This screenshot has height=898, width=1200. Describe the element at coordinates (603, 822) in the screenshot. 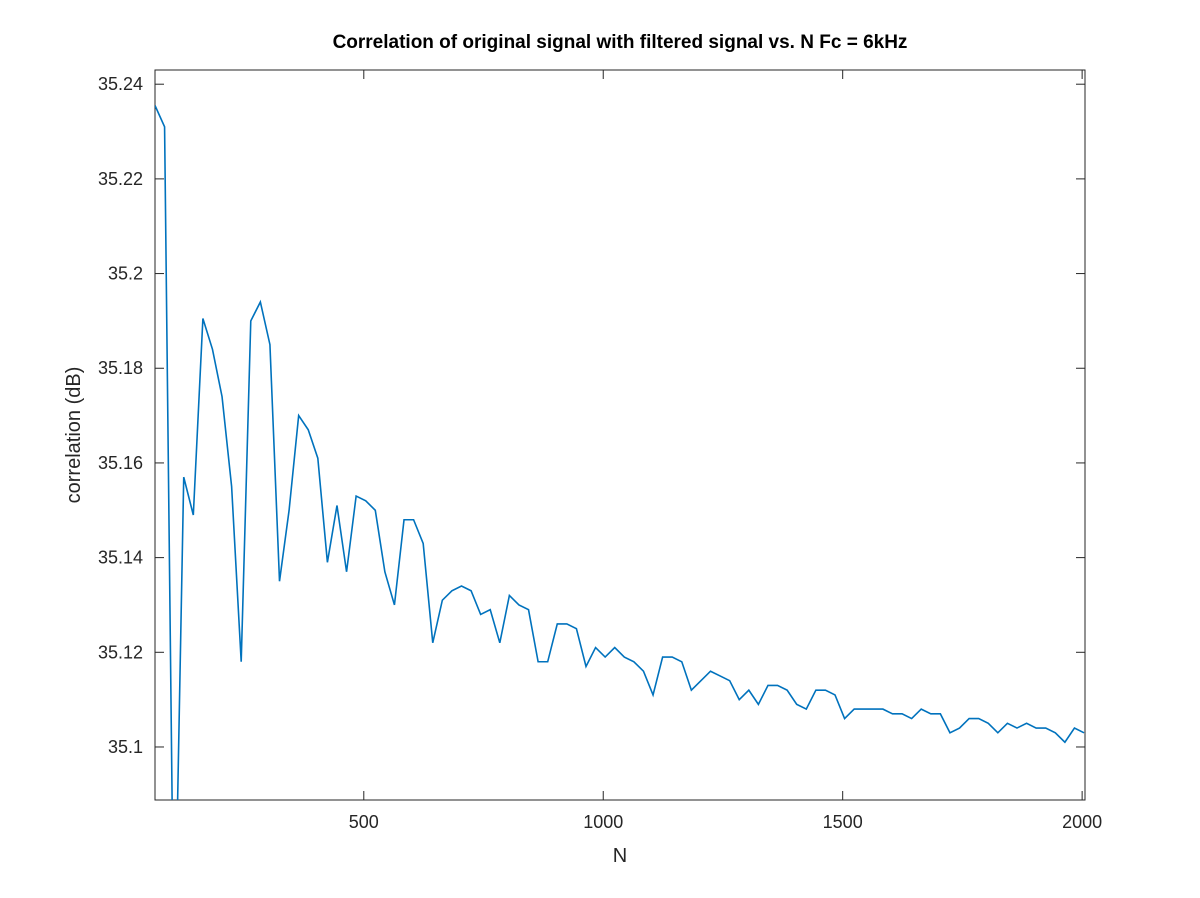

I see `x-tick-label: 1000` at that location.